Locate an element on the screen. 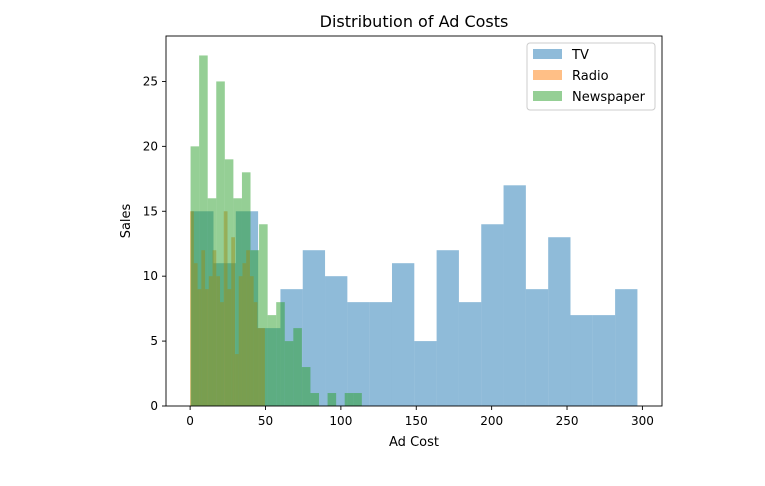 This screenshot has width=765, height=486. x-tick-label: 150 is located at coordinates (416, 421).